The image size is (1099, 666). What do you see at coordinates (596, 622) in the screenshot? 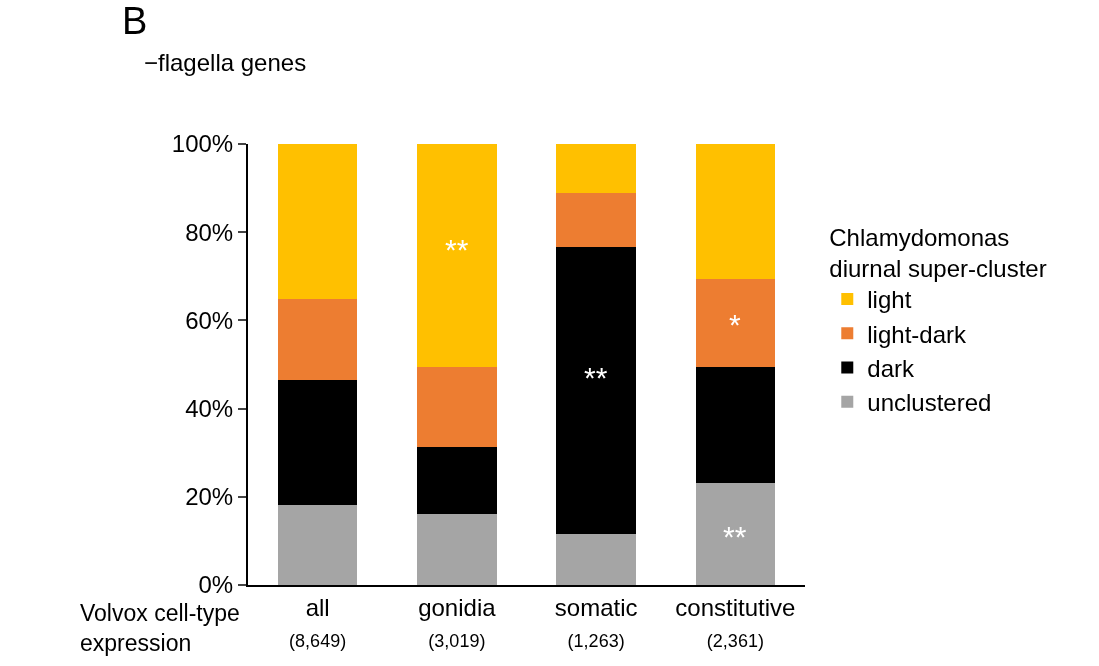
I see `x-tick-label: somatic (1,263)` at bounding box center [596, 622].